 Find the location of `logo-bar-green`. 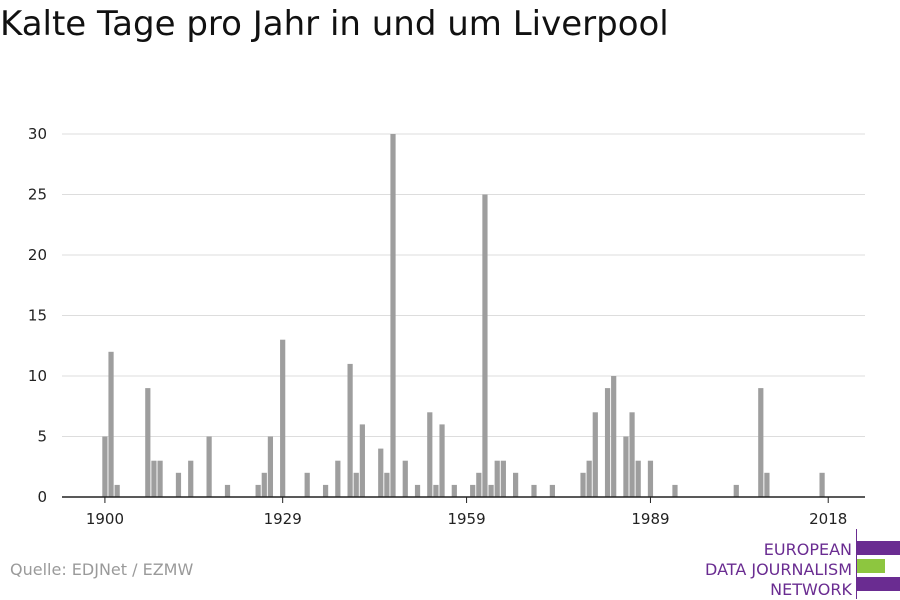

logo-bar-green is located at coordinates (871, 566).